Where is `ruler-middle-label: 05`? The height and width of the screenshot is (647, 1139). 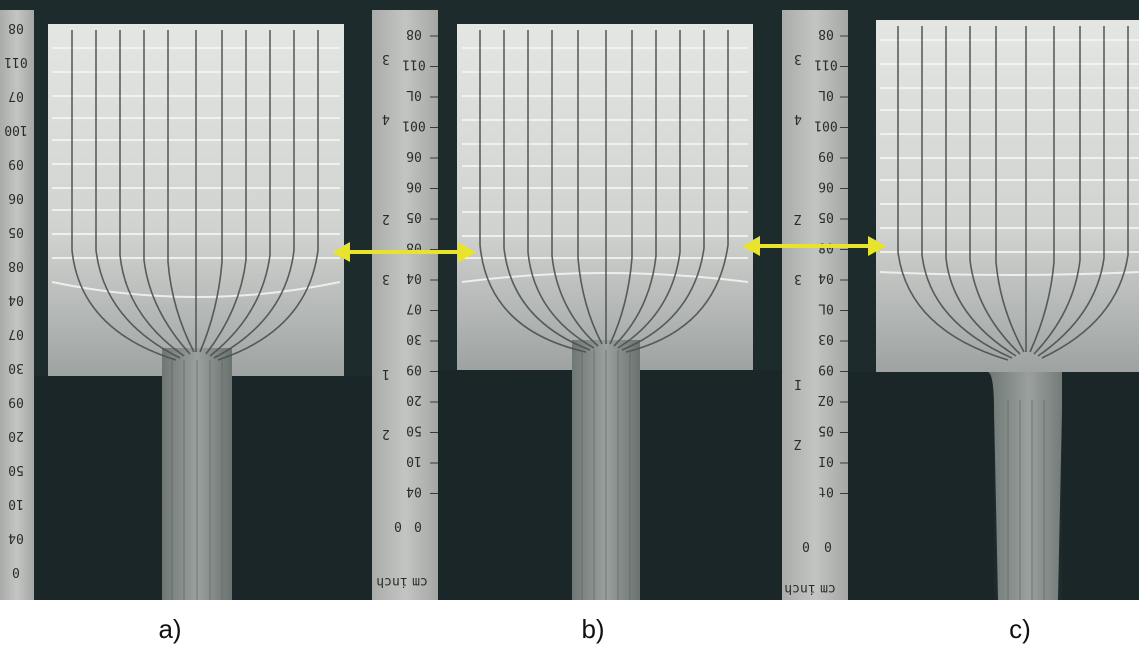 ruler-middle-label: 05 is located at coordinates (414, 216).